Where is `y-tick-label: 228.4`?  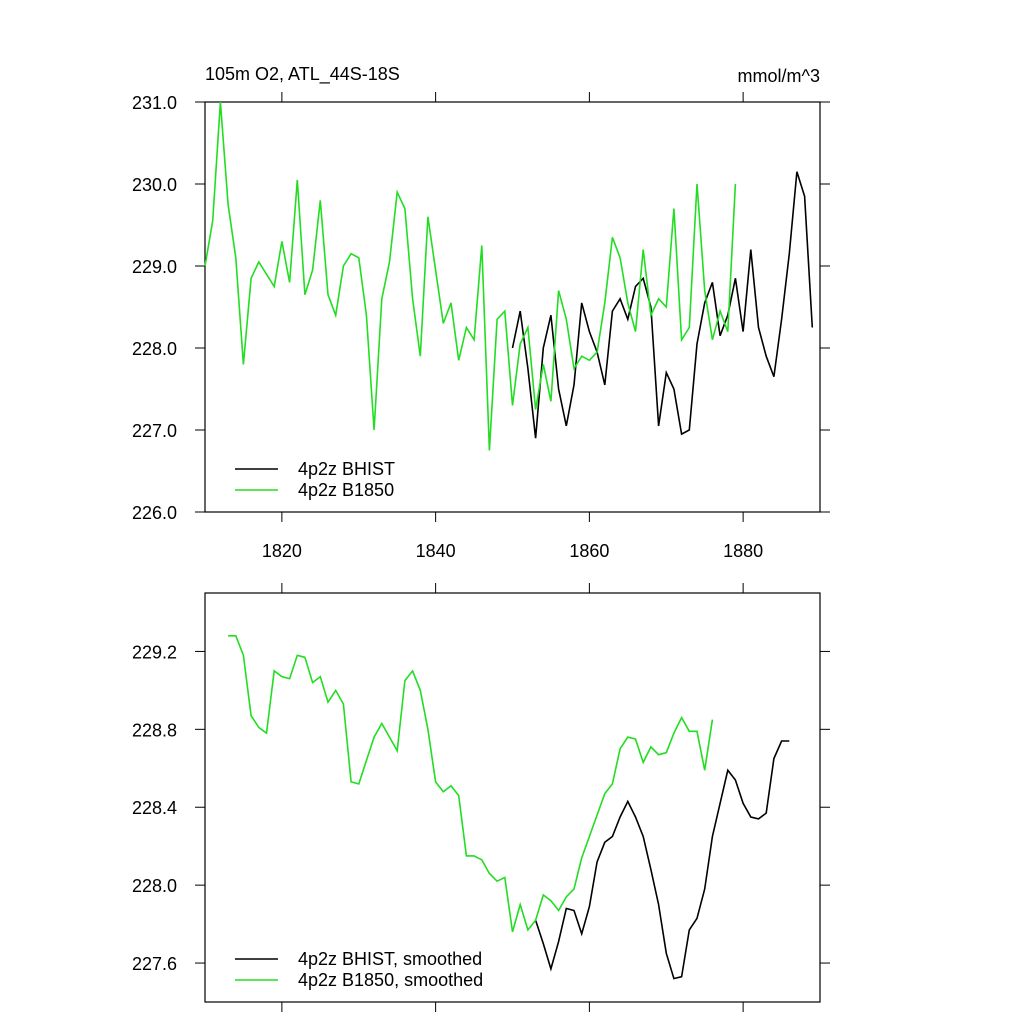 y-tick-label: 228.4 is located at coordinates (154, 808).